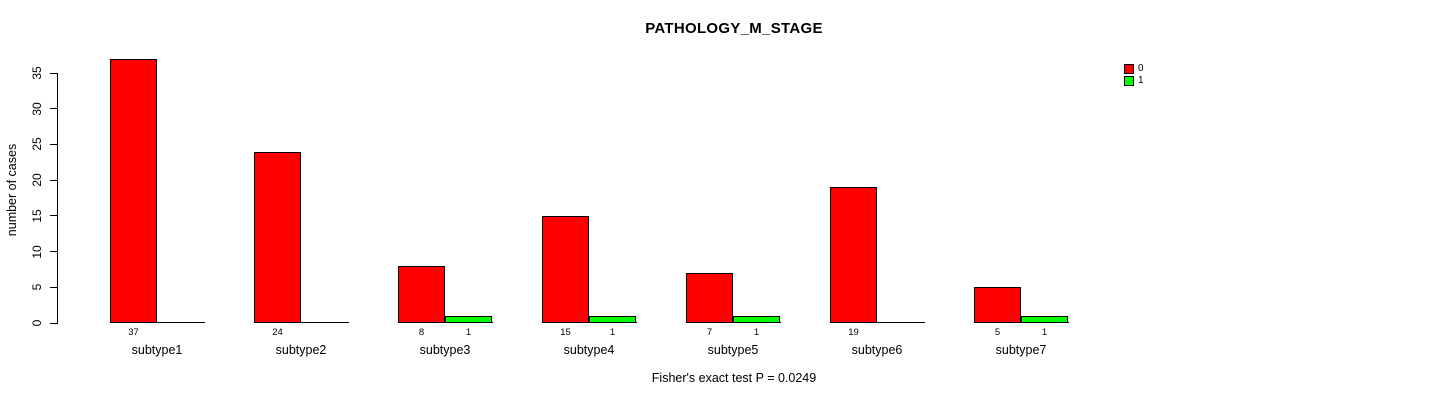 Image resolution: width=1440 pixels, height=400 pixels. Describe the element at coordinates (445, 350) in the screenshot. I see `x-category-label: subtype3` at that location.